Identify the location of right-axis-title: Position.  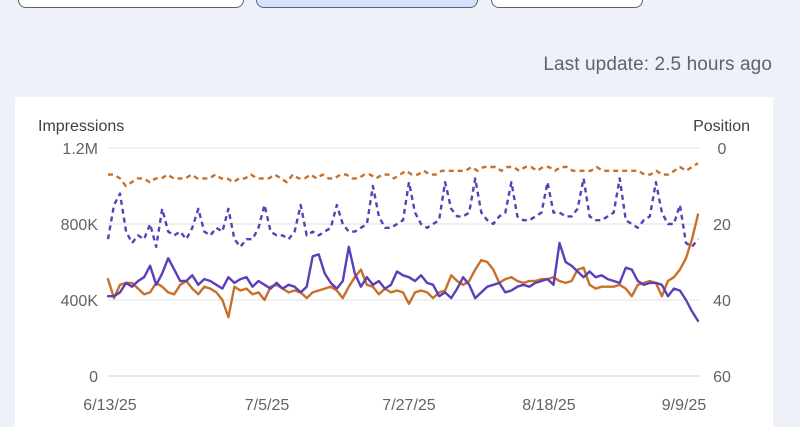
(721, 126).